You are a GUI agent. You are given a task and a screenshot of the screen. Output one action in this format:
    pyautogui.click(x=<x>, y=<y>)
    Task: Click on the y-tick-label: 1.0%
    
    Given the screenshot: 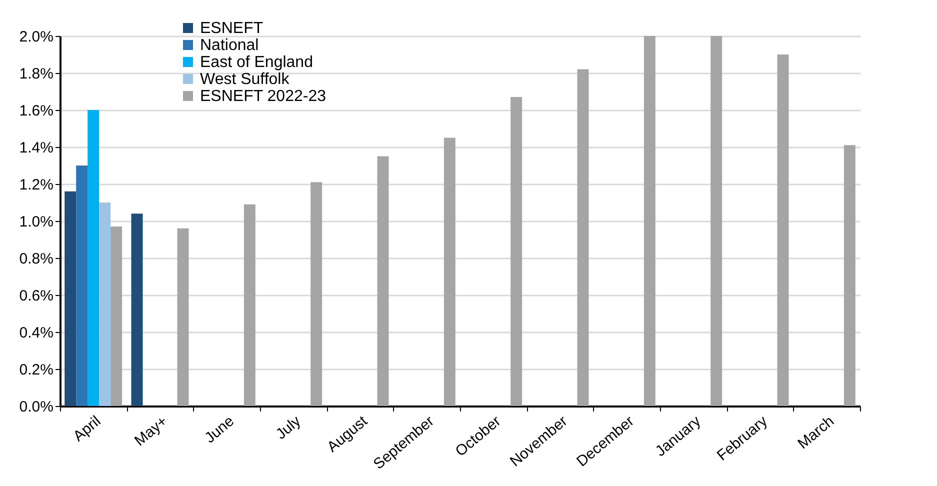 What is the action you would take?
    pyautogui.click(x=36, y=222)
    